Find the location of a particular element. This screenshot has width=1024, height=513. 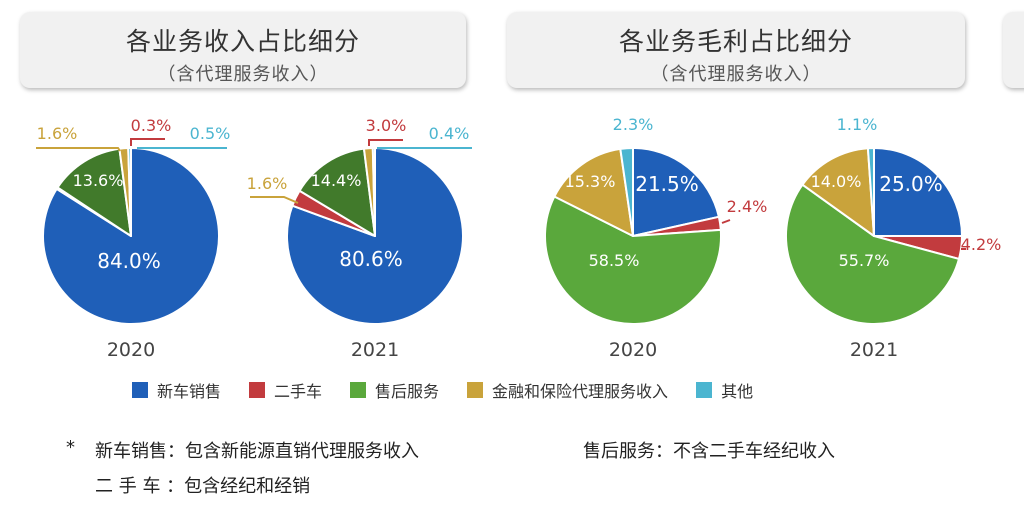

profit-panel-title: 各业务毛利占比细分 is located at coordinates (735, 41).